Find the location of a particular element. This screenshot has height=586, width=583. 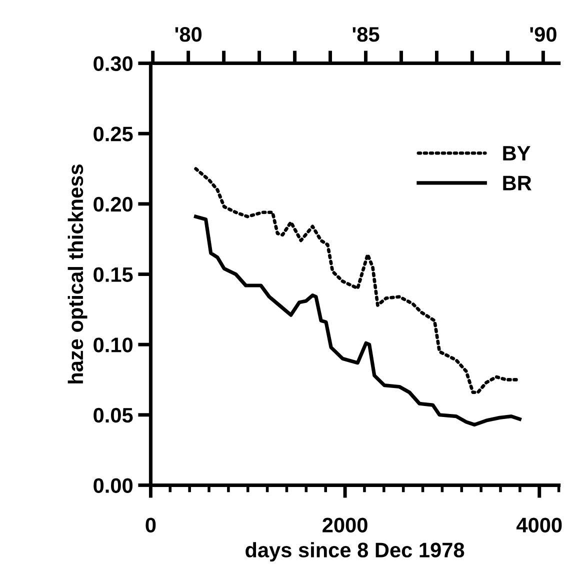

y-tick-label: 0.15 is located at coordinates (113, 274).